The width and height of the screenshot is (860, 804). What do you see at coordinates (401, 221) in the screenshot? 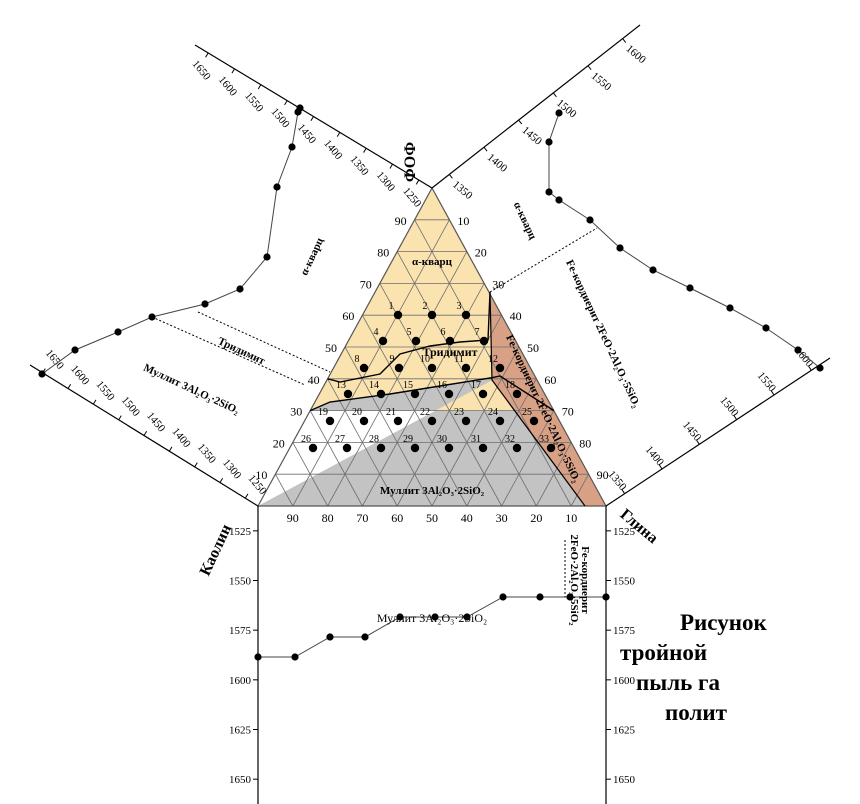
I see `left-edge-tick: 90` at bounding box center [401, 221].